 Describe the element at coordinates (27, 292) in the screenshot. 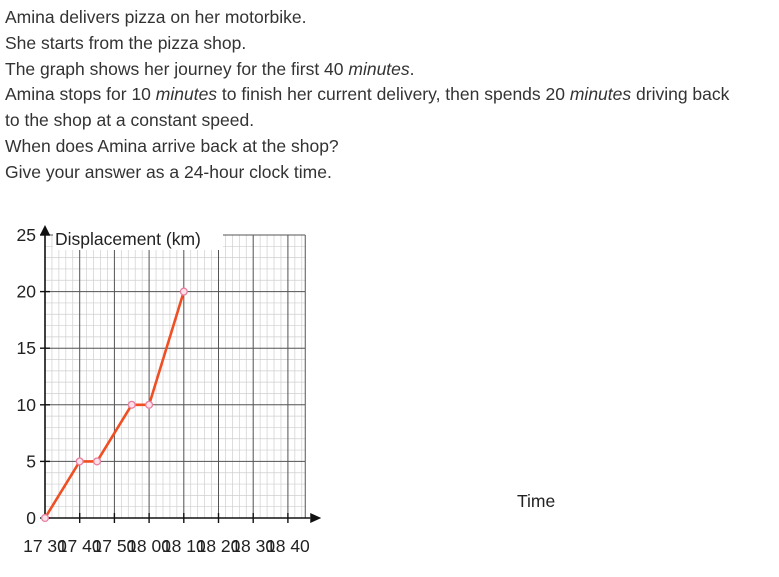

I see `y-tick-label: 20` at that location.